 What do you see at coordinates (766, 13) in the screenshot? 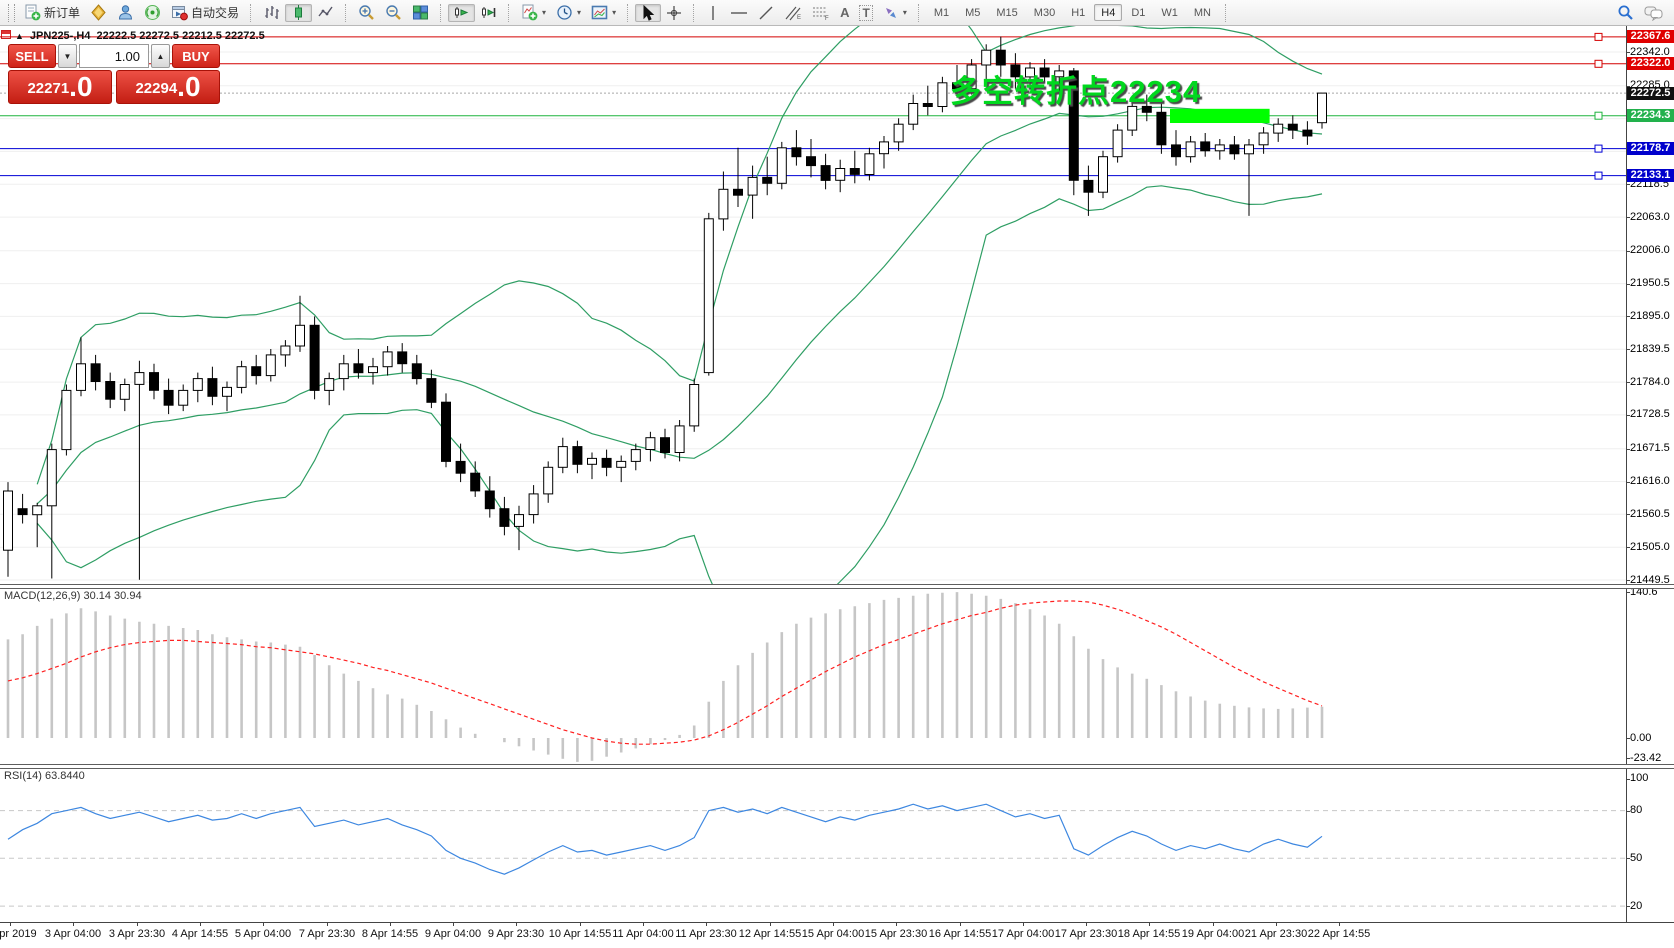
I see `trendline-button` at bounding box center [766, 13].